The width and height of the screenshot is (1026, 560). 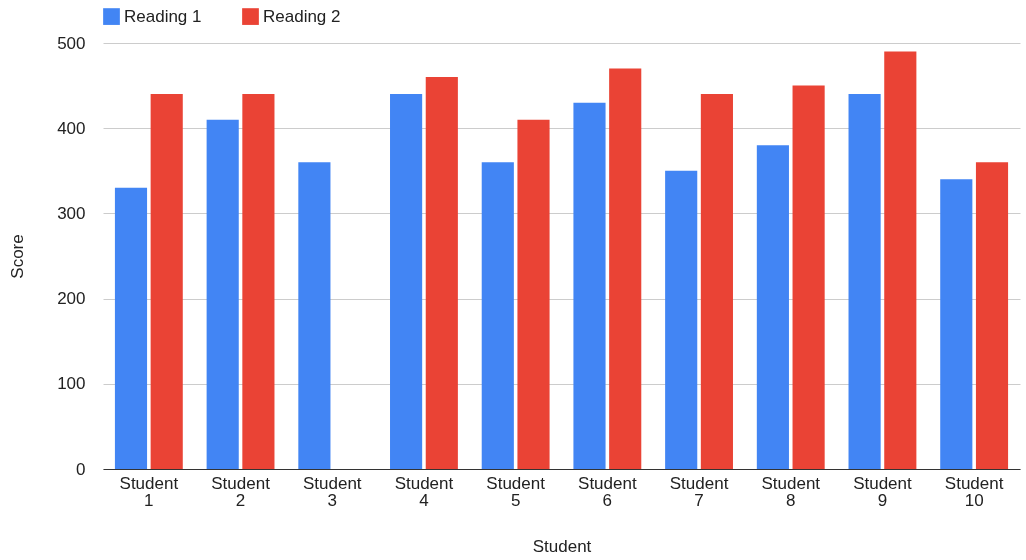 I want to click on y-tick-label: 500, so click(x=71, y=43).